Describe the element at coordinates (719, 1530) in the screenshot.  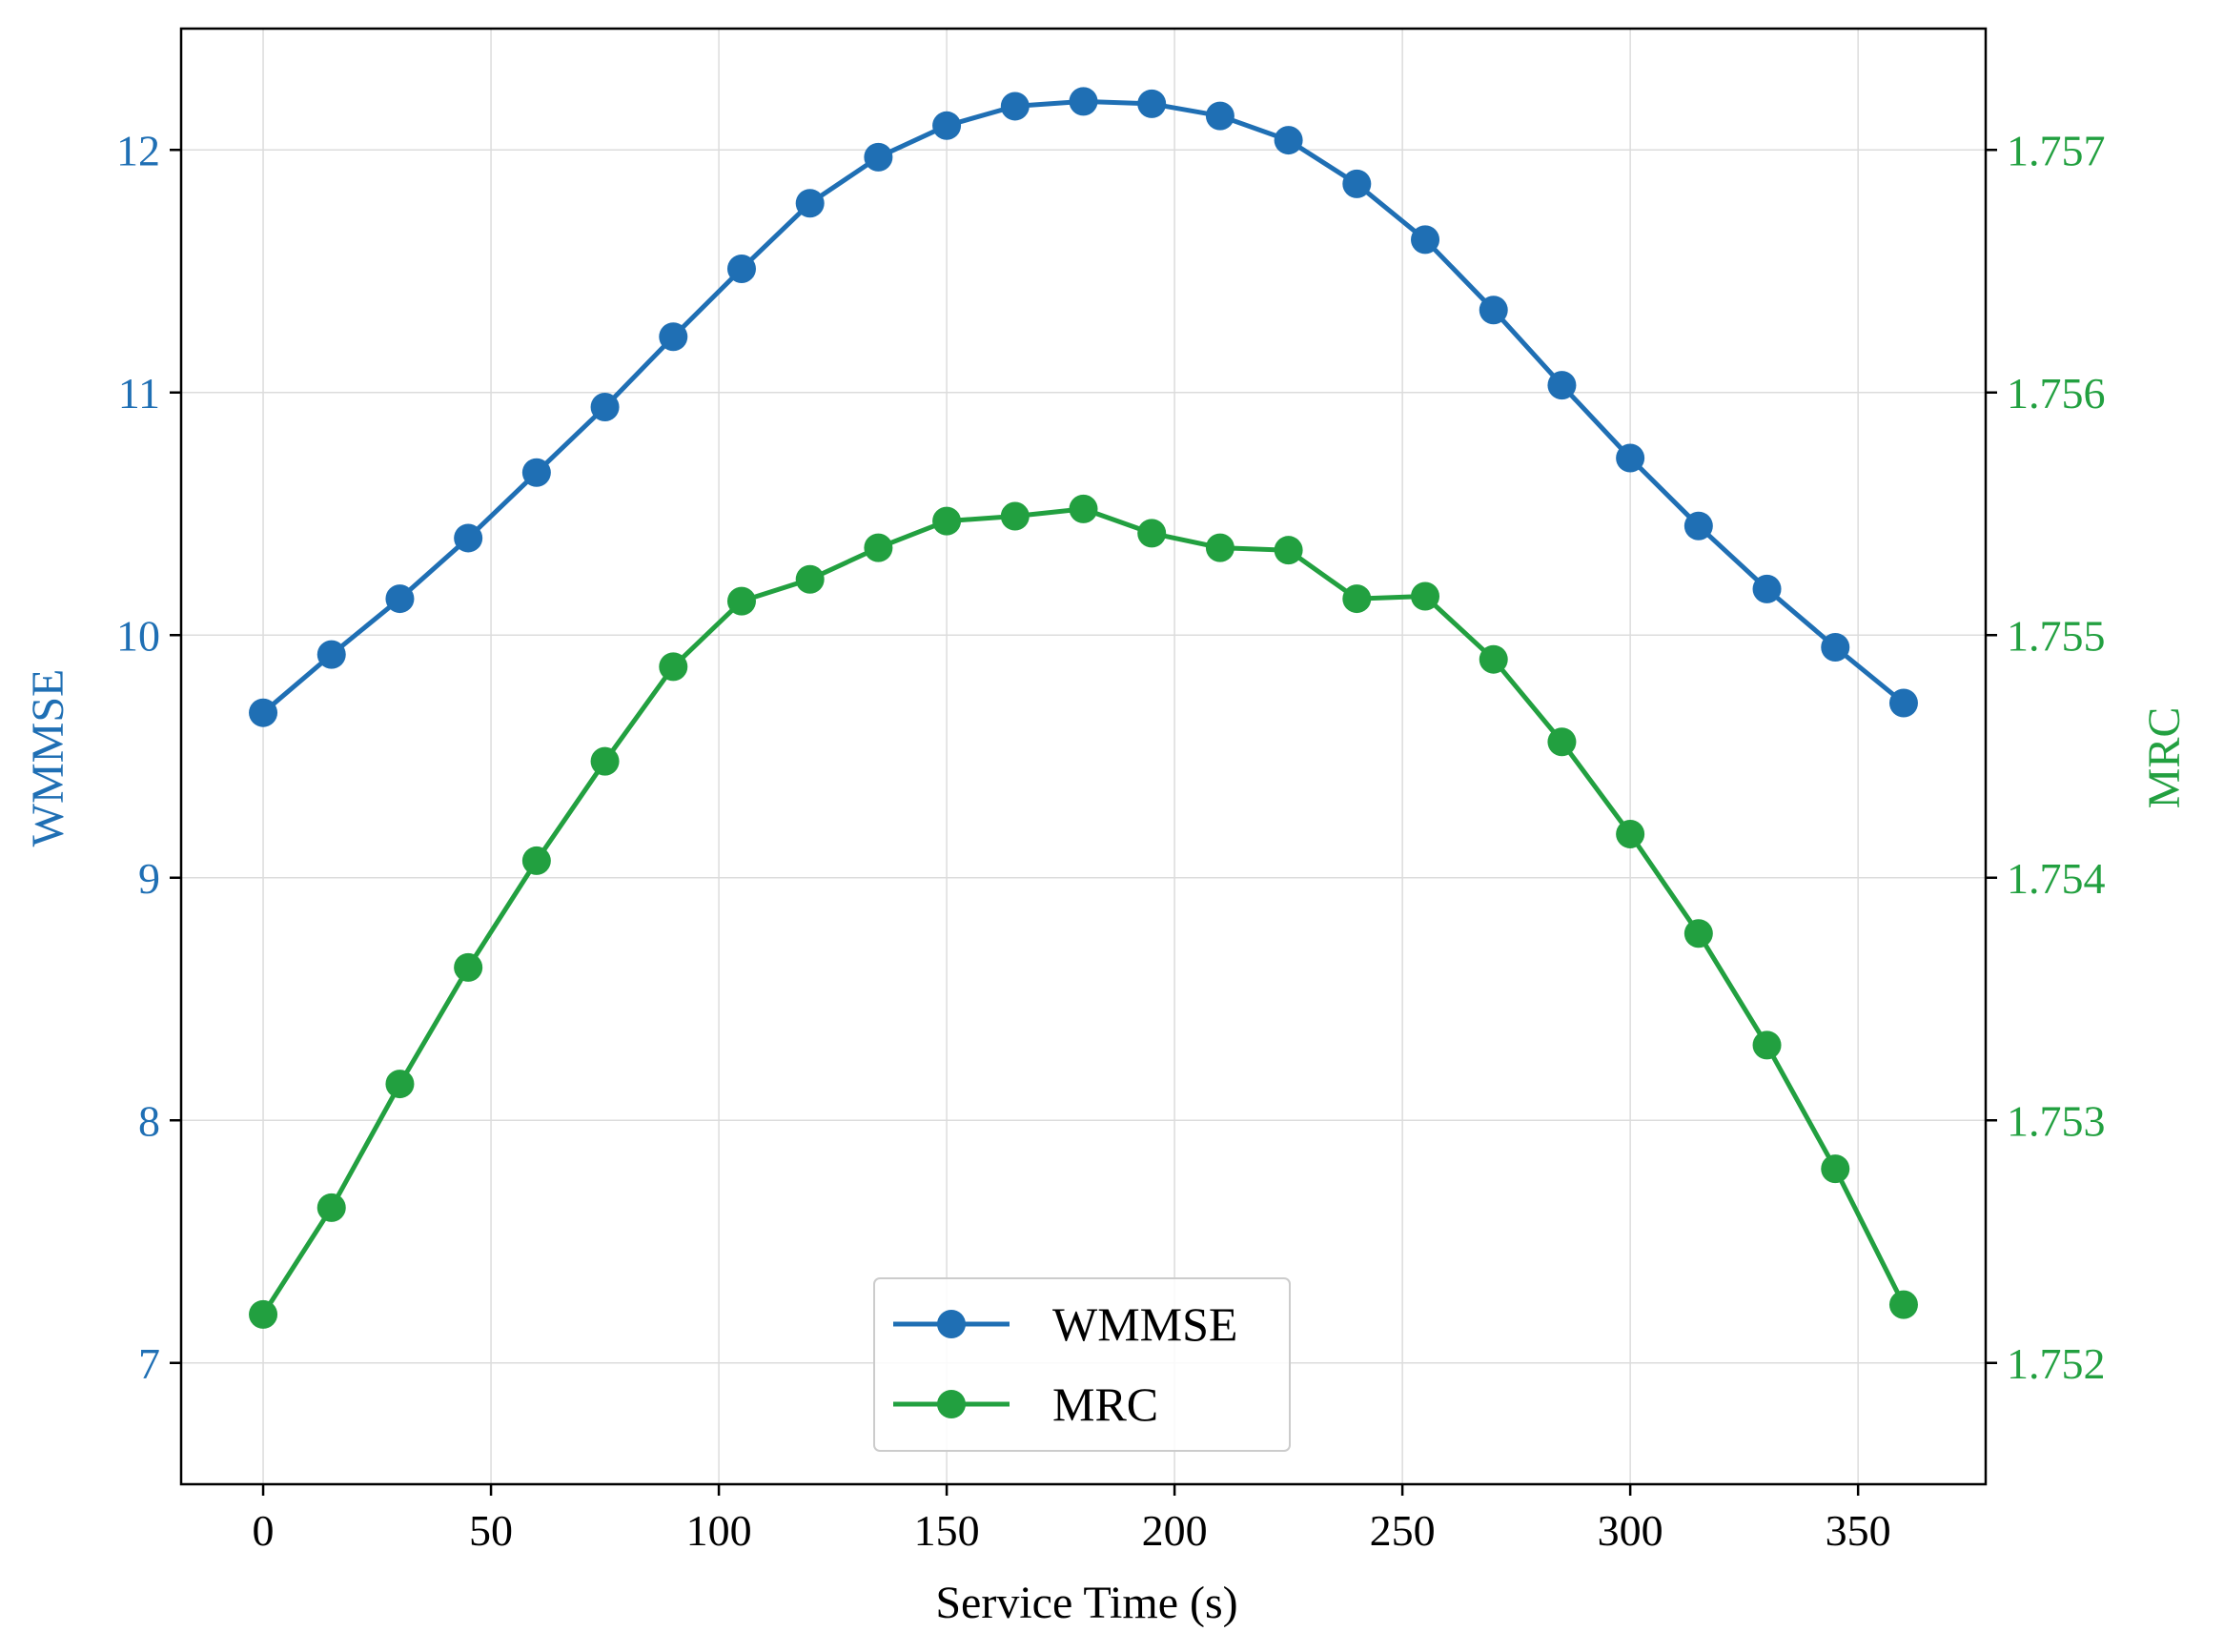
I see `x-tick-label: 100` at that location.